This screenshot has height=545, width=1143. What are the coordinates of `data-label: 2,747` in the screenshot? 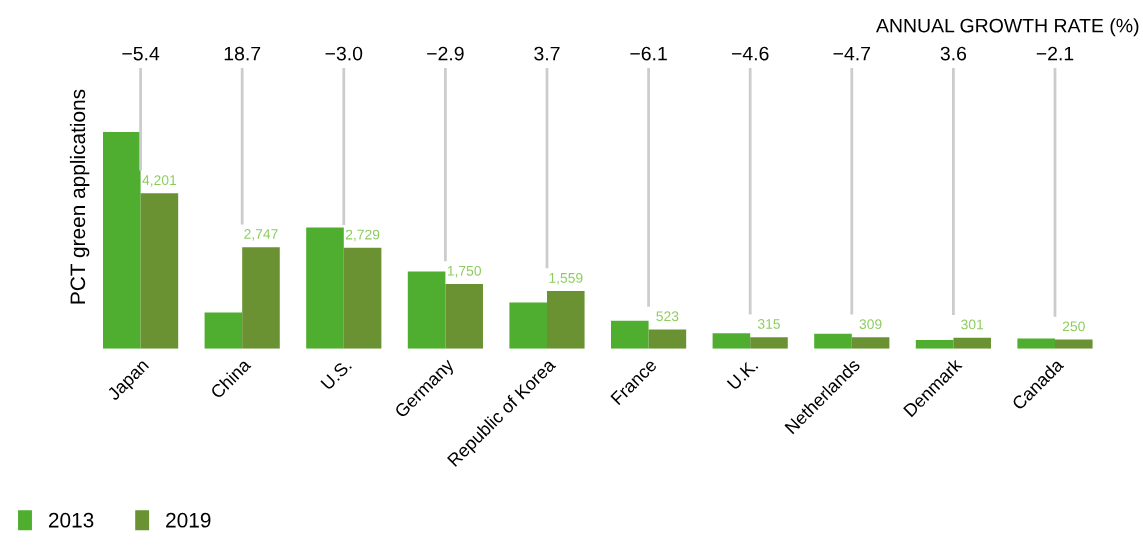 It's located at (261, 235).